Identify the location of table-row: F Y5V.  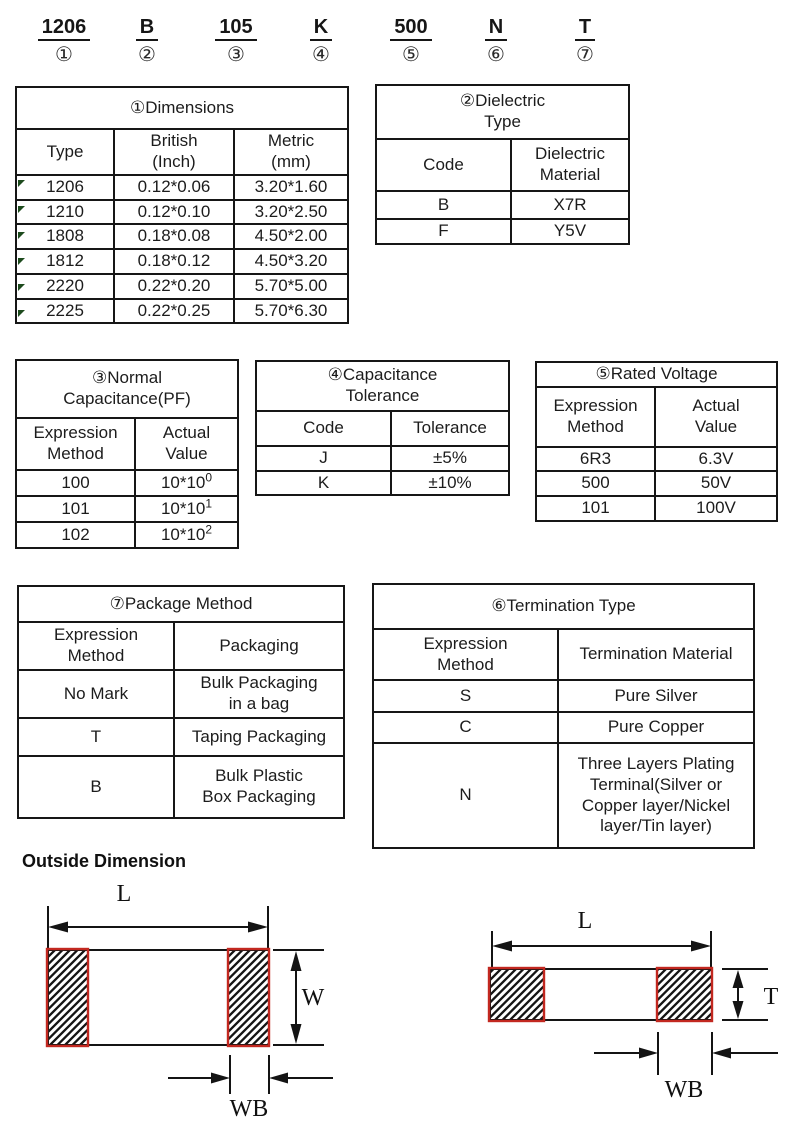
(502, 231).